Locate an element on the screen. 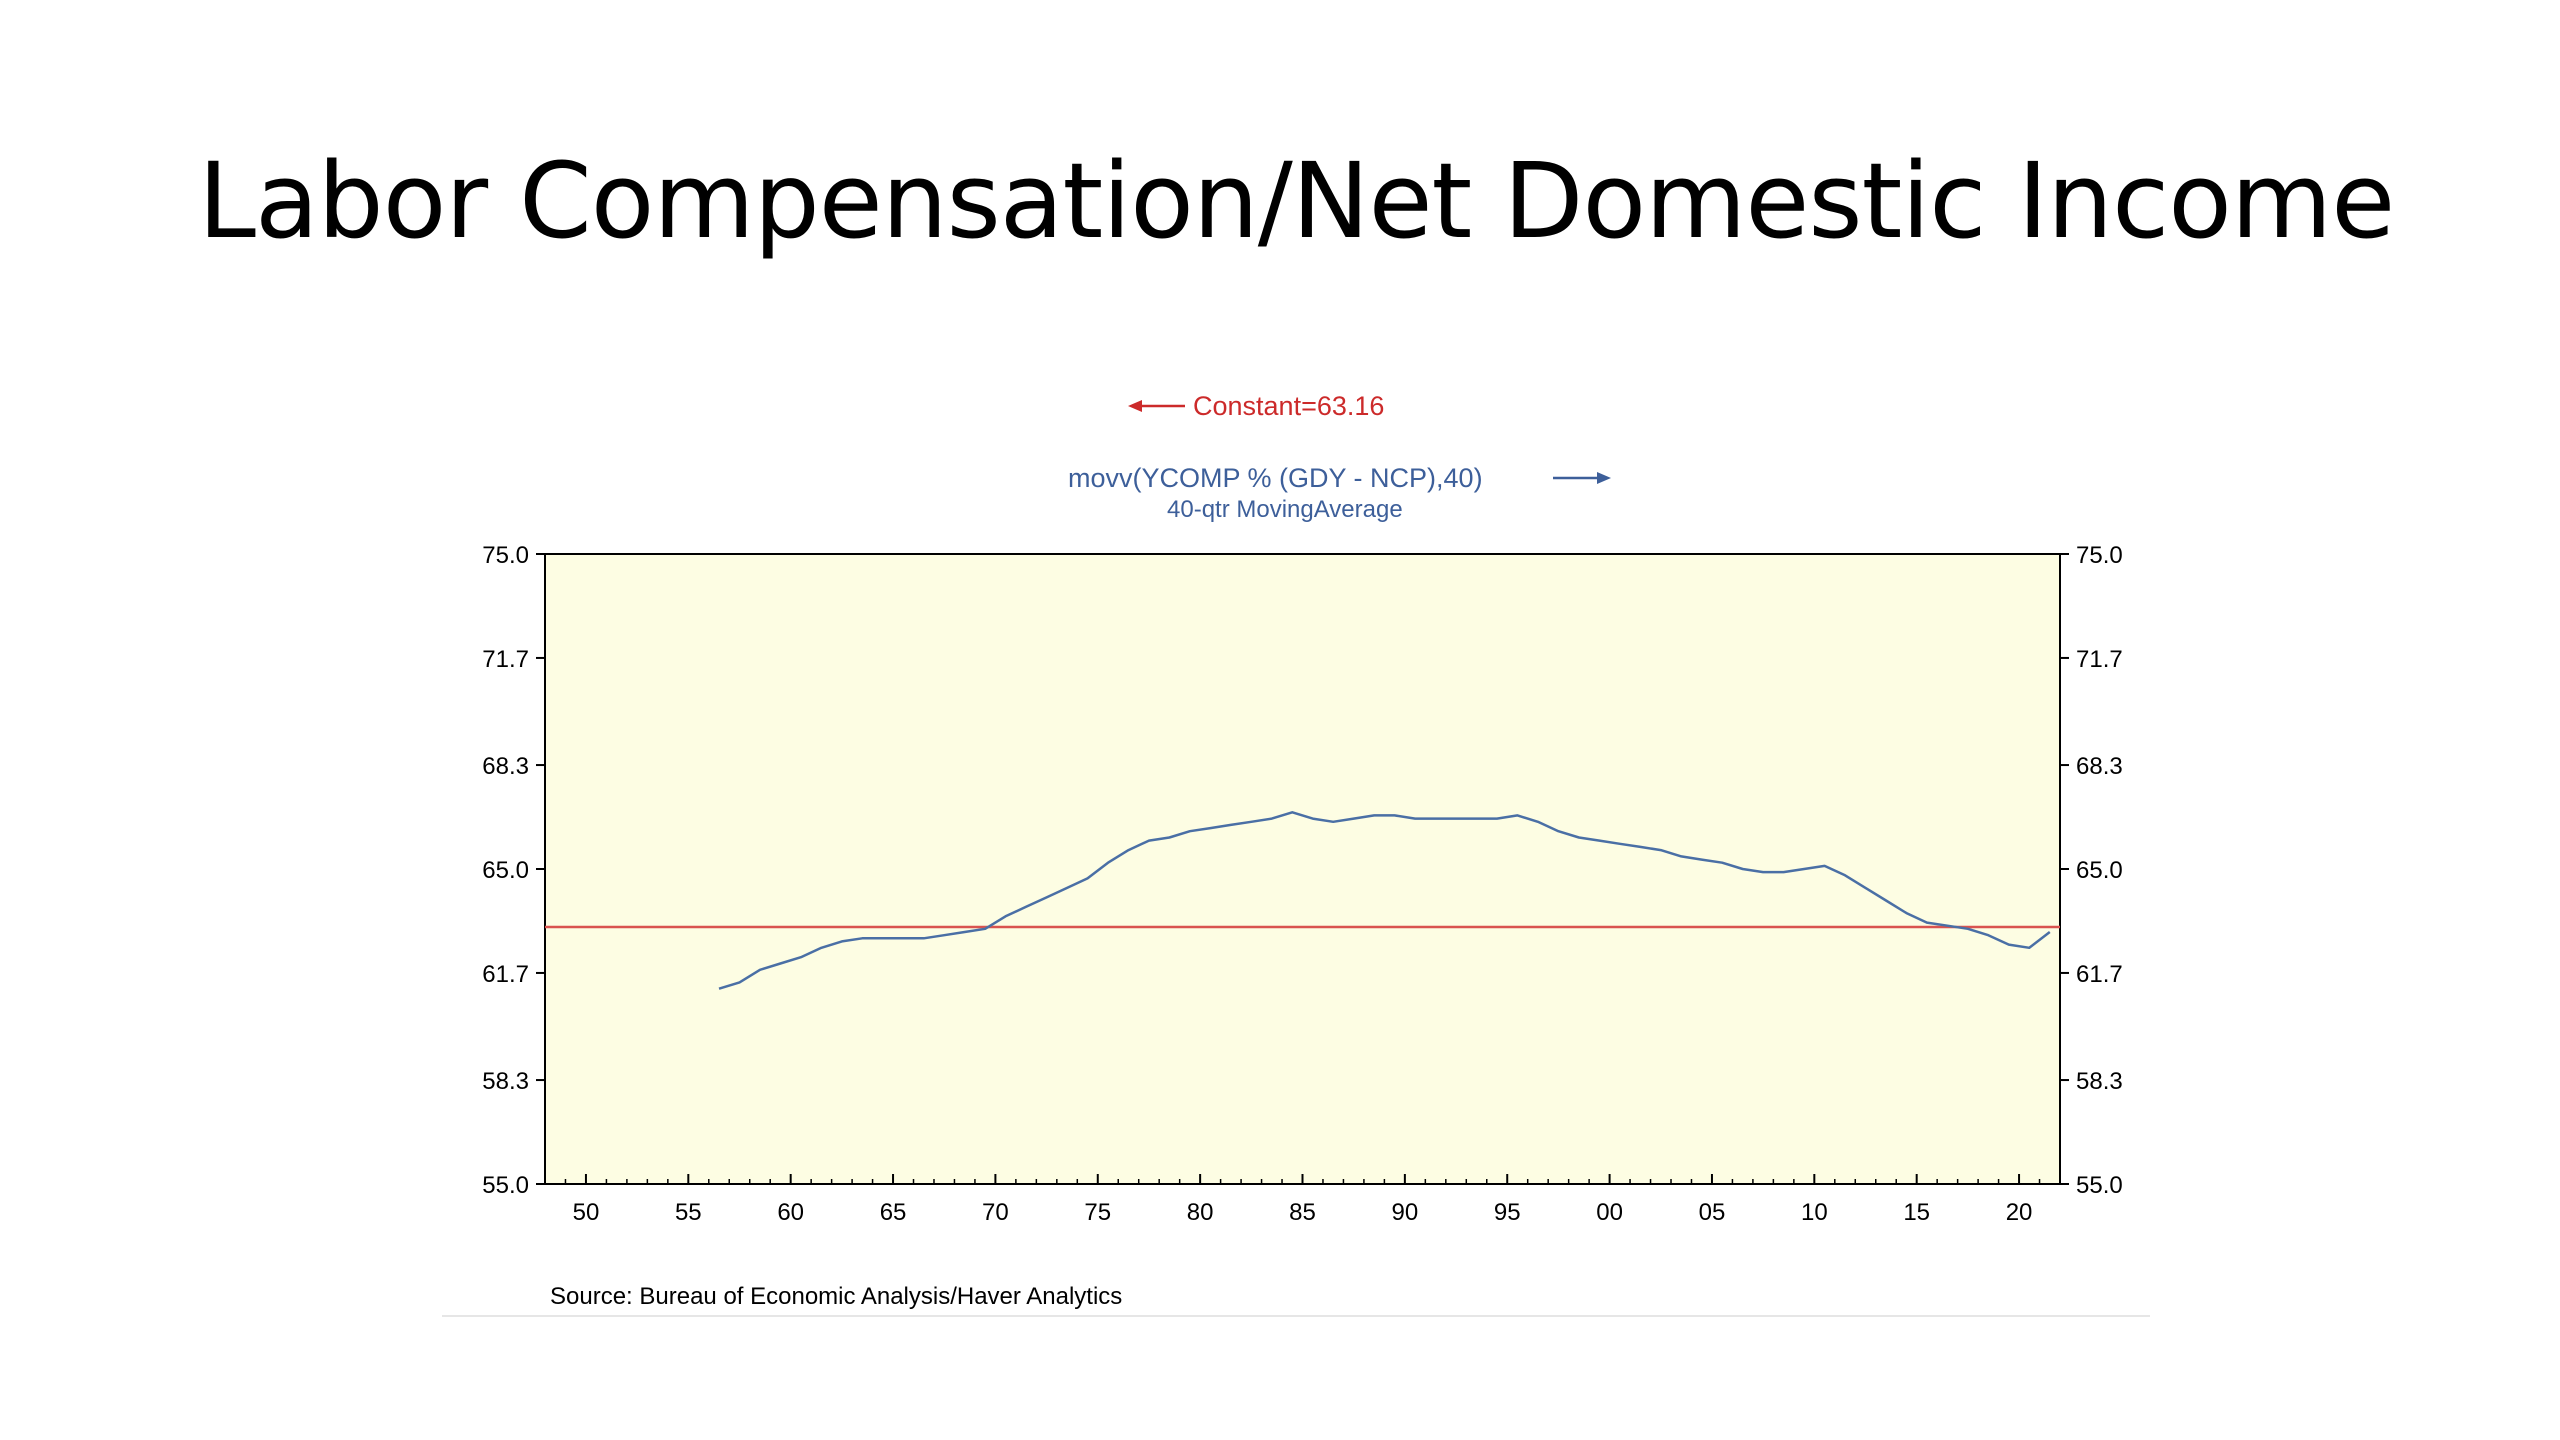 The image size is (2560, 1440). x-tick-label: 10 is located at coordinates (1814, 1212).